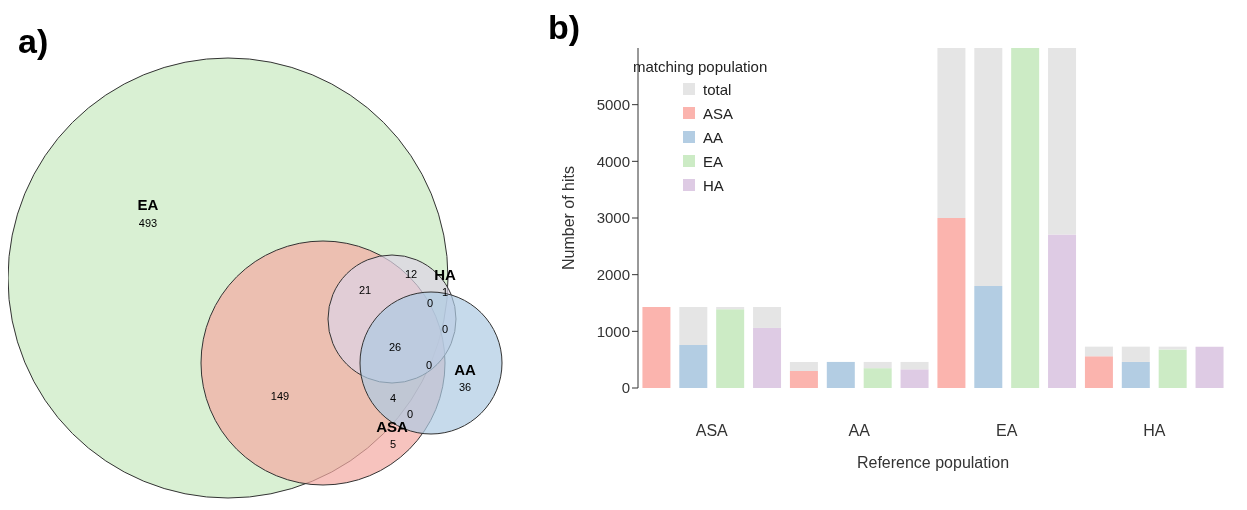  What do you see at coordinates (613, 274) in the screenshot?
I see `y-tick-label: 2000` at bounding box center [613, 274].